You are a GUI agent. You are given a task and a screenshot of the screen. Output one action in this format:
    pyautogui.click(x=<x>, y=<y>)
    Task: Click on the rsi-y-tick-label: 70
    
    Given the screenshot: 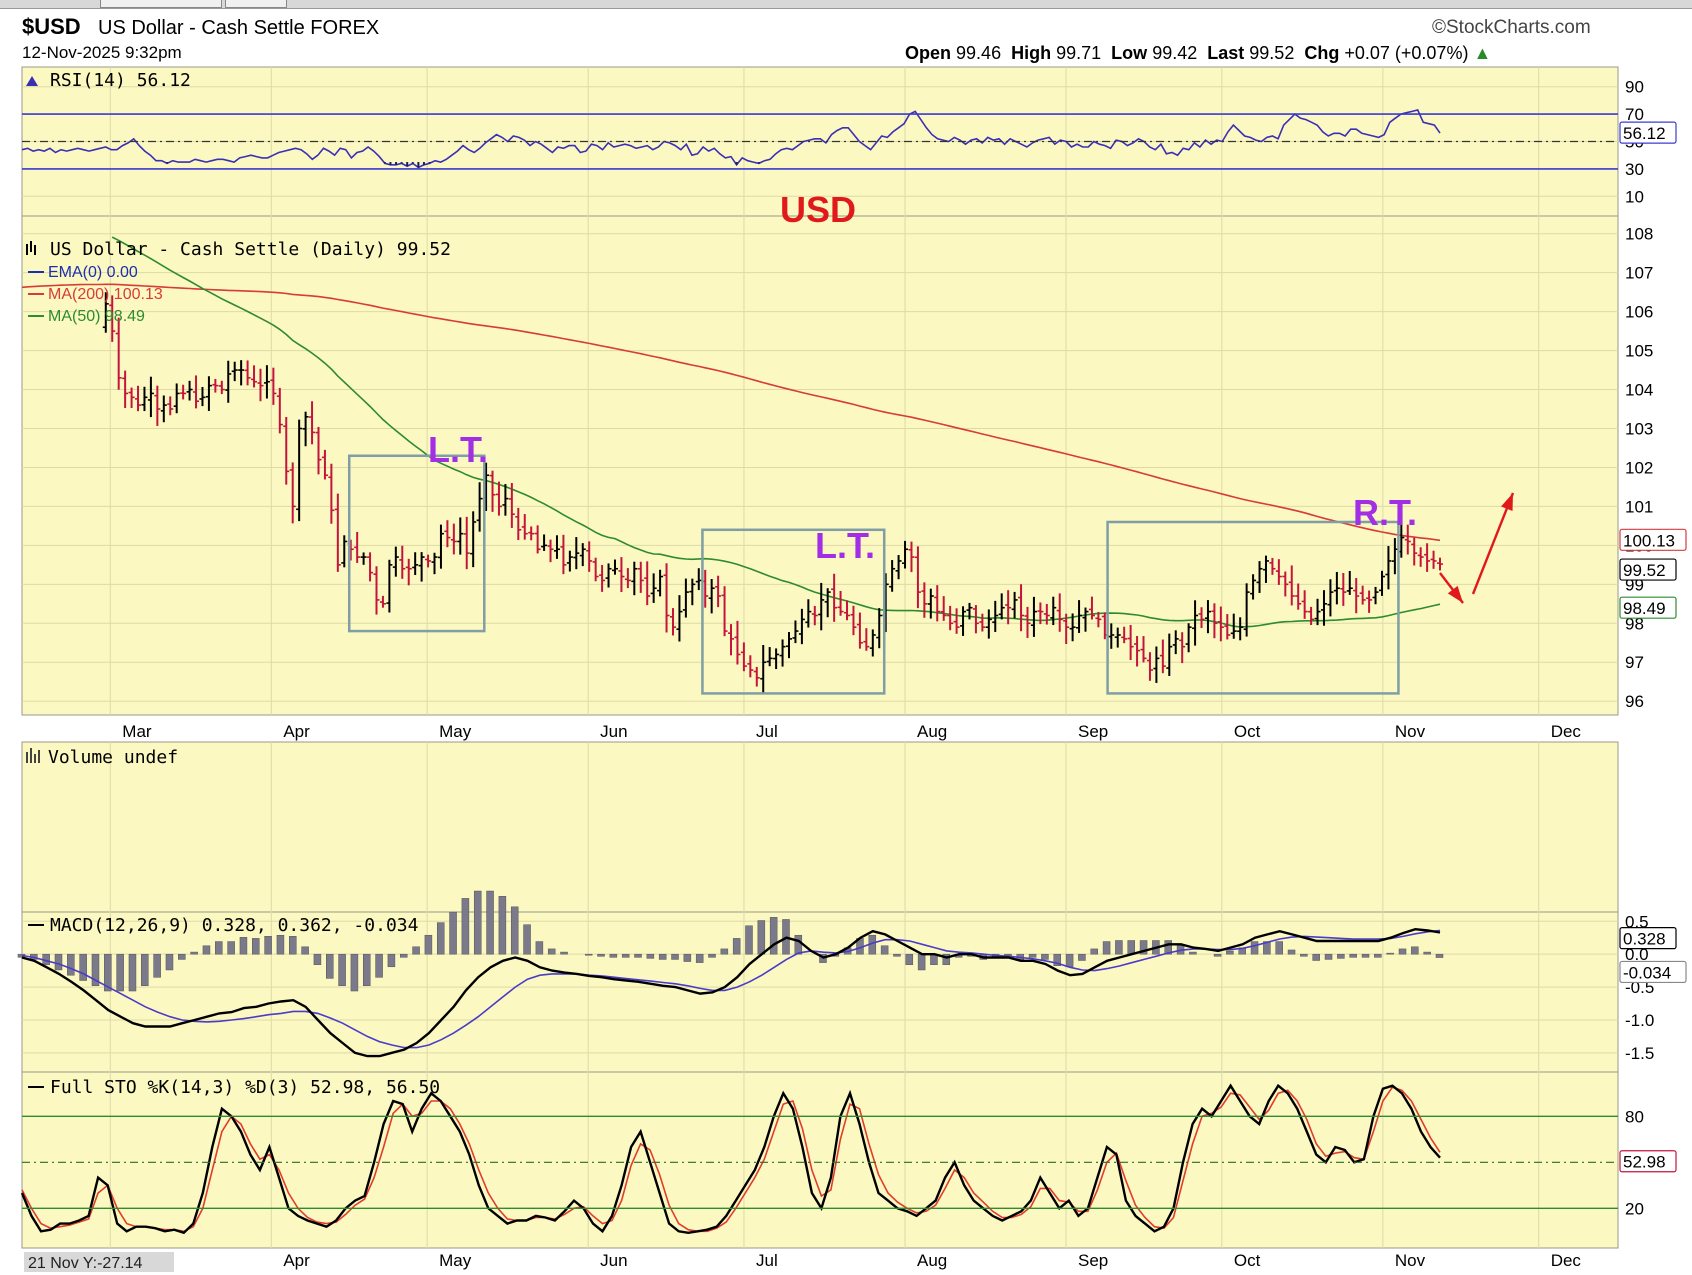 What is the action you would take?
    pyautogui.click(x=1634, y=114)
    